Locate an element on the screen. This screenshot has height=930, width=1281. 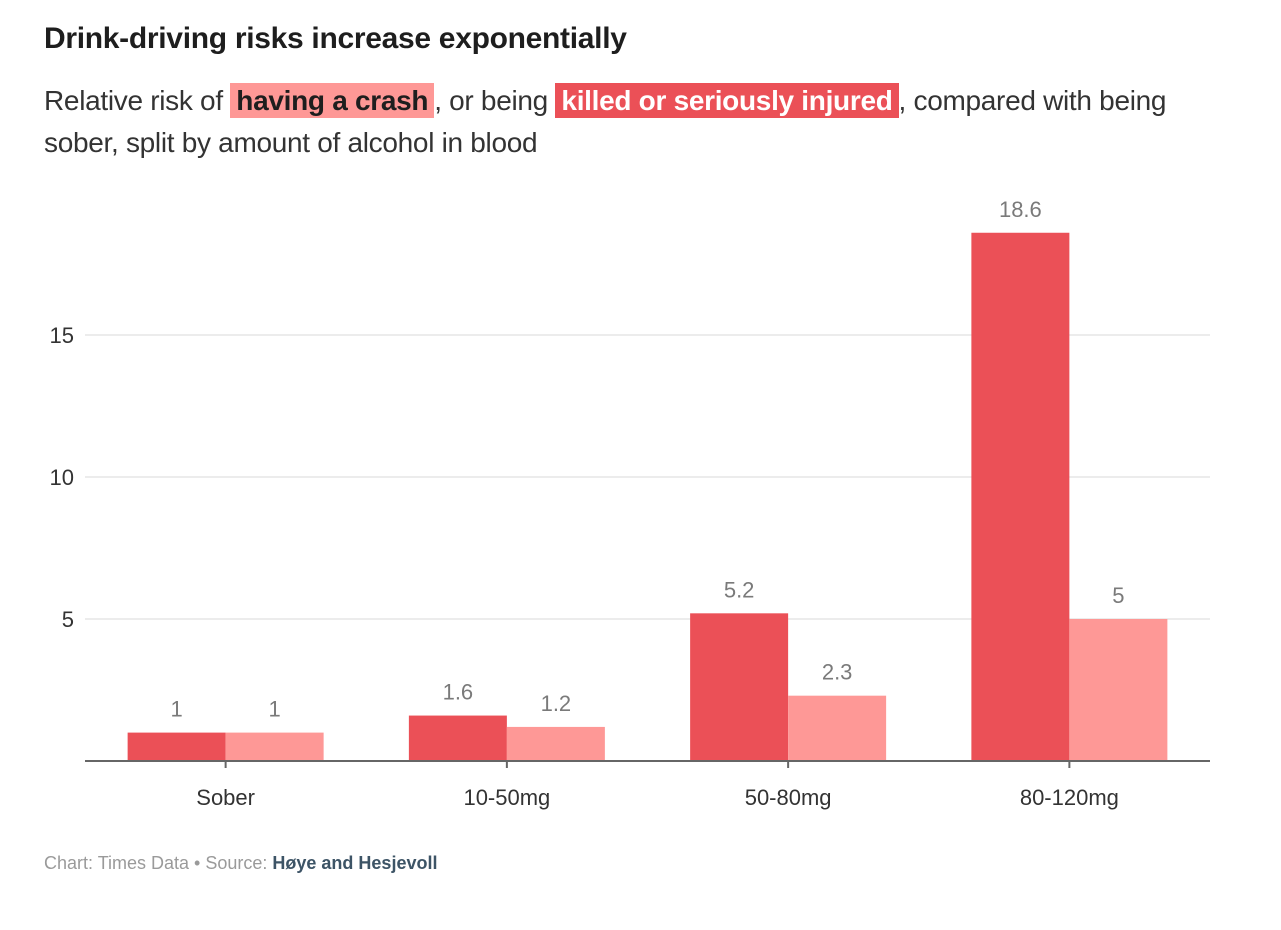
value-label-ksi-sober: 1 is located at coordinates (275, 709).